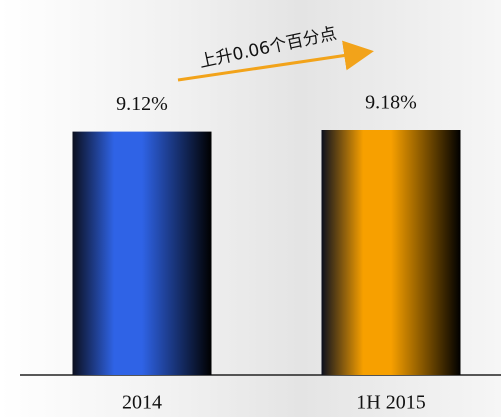  I want to click on value-label: 9.12%, so click(142, 104).